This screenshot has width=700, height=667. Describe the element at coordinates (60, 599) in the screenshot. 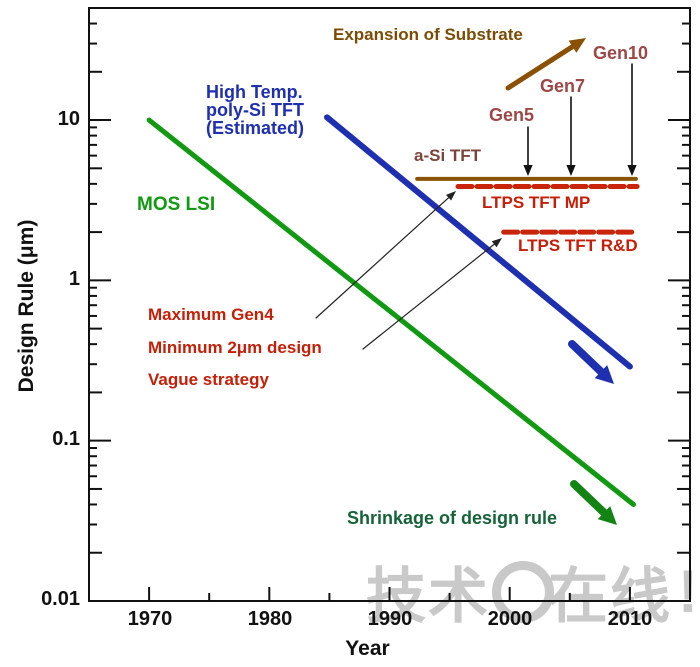

I see `y-tick-label-0.01: 0.01` at that location.